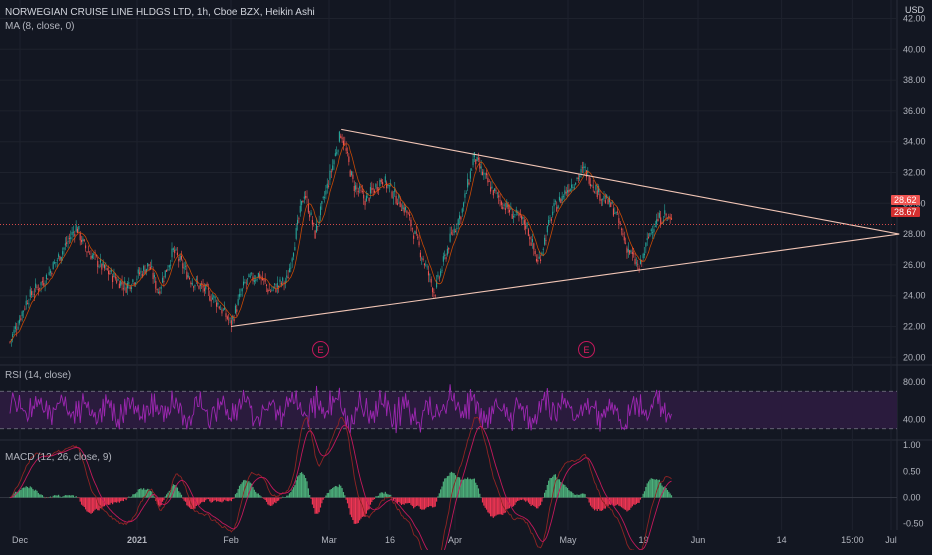  What do you see at coordinates (914, 172) in the screenshot?
I see `y-tick-label: 32.00` at bounding box center [914, 172].